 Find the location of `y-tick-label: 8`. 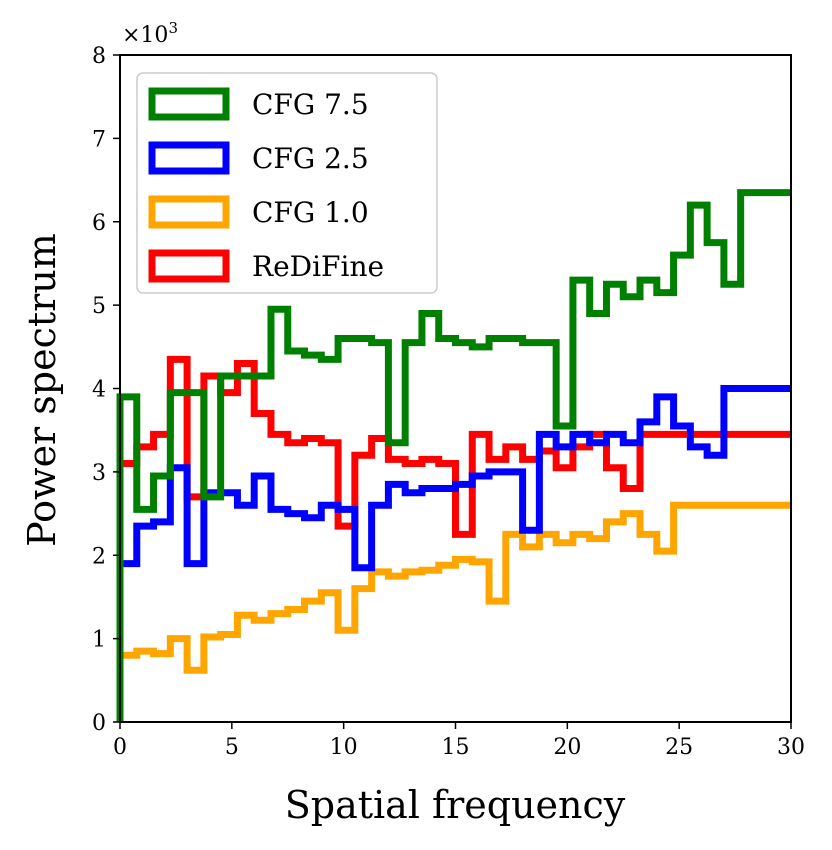

y-tick-label: 8 is located at coordinates (99, 56).